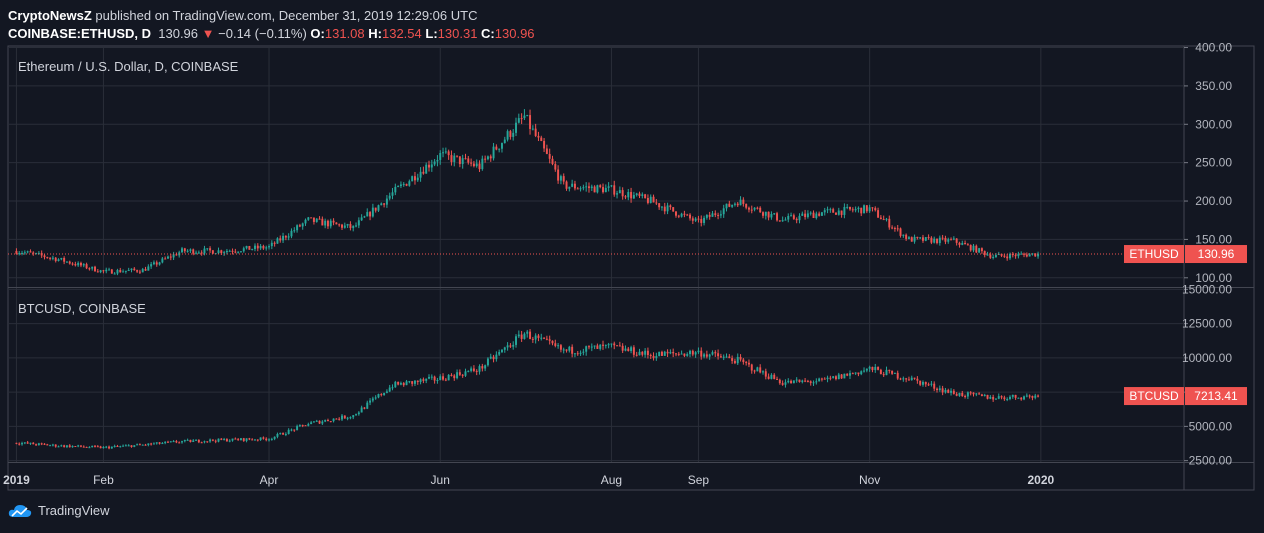  Describe the element at coordinates (1213, 48) in the screenshot. I see `price-tick-label: 400.00` at that location.